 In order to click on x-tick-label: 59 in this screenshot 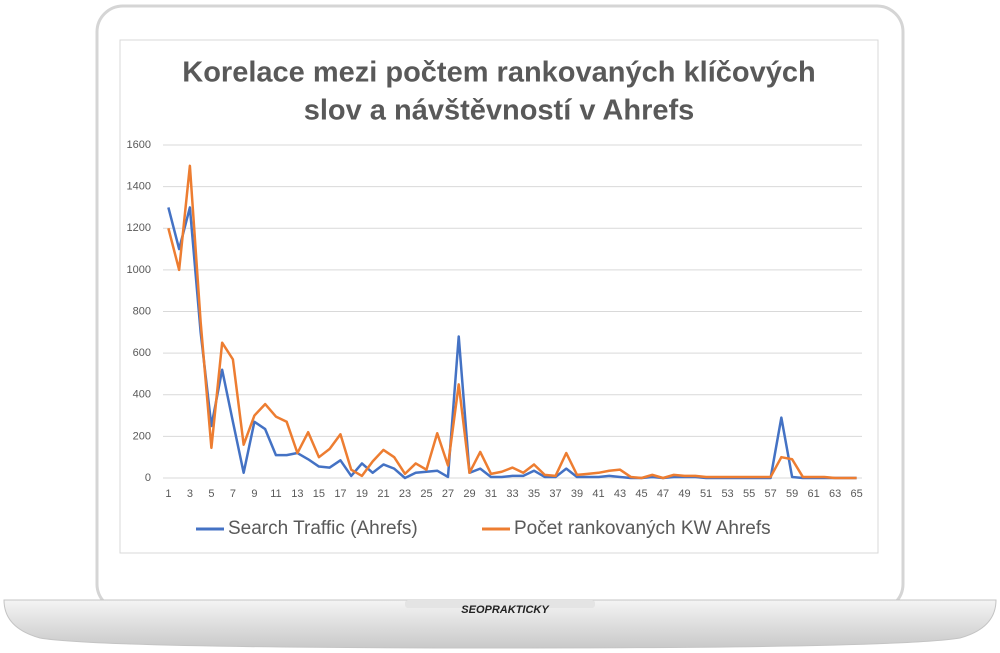, I will do `click(792, 494)`.